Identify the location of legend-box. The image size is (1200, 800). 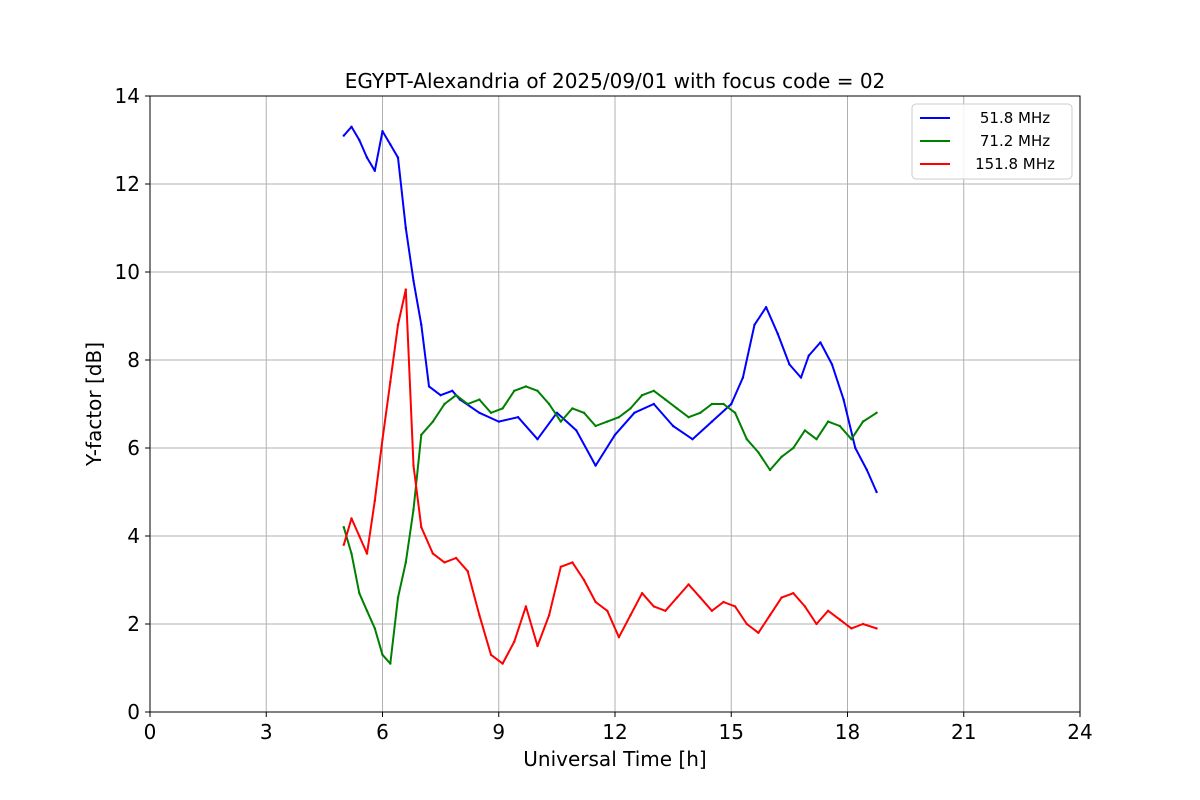
(992, 141).